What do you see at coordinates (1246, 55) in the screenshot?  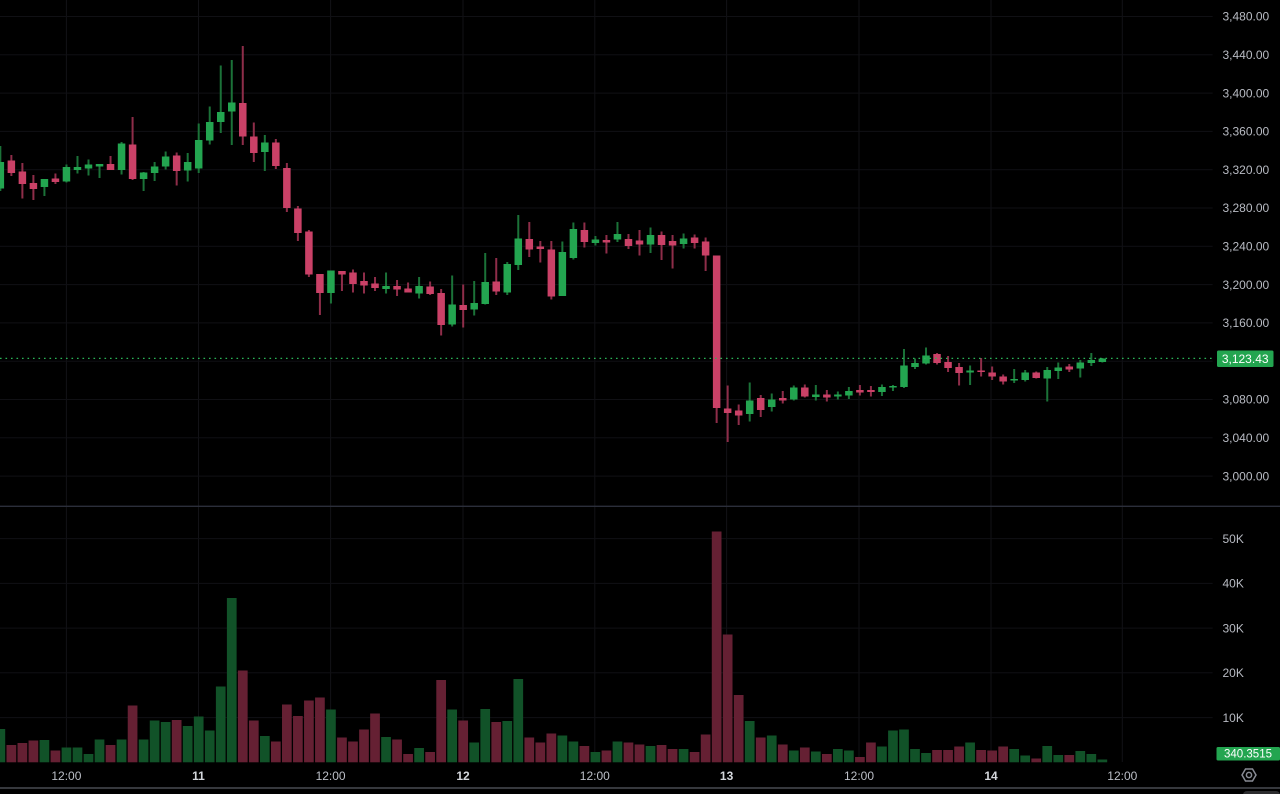 I see `svg-text: 3,440.00` at bounding box center [1246, 55].